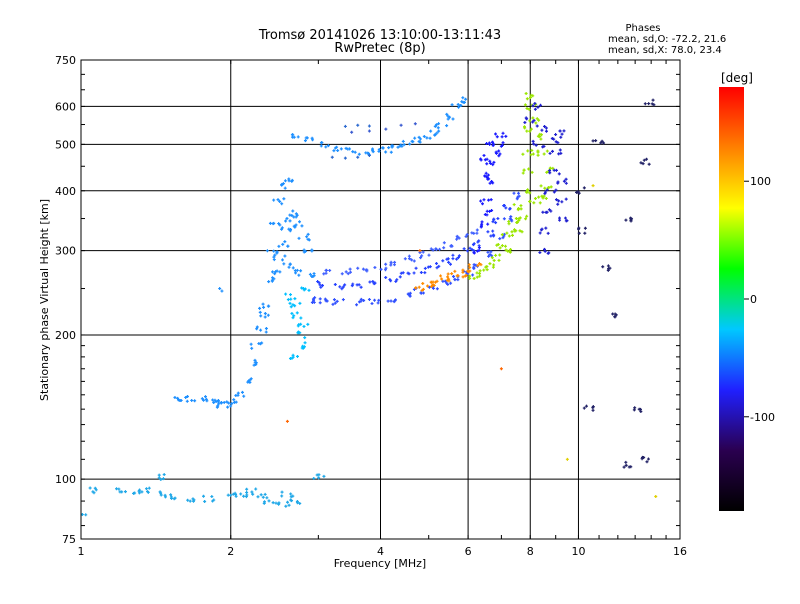 This screenshot has width=800, height=604. Describe the element at coordinates (379, 35) in the screenshot. I see `chart-title: Tromsø 20141026 13:10:00-13:11:43` at that location.